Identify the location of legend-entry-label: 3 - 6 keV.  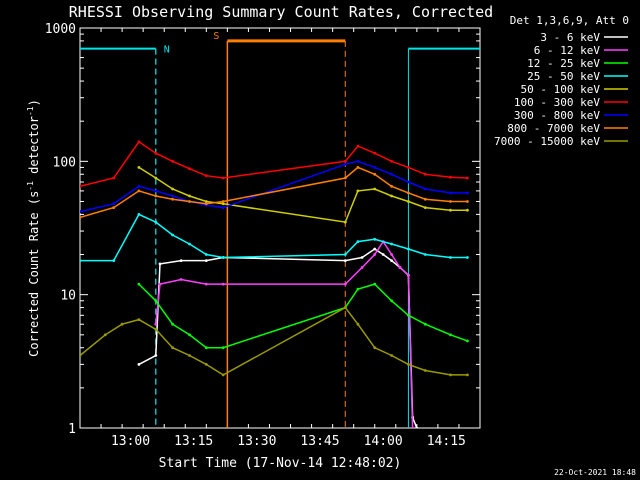
(570, 37).